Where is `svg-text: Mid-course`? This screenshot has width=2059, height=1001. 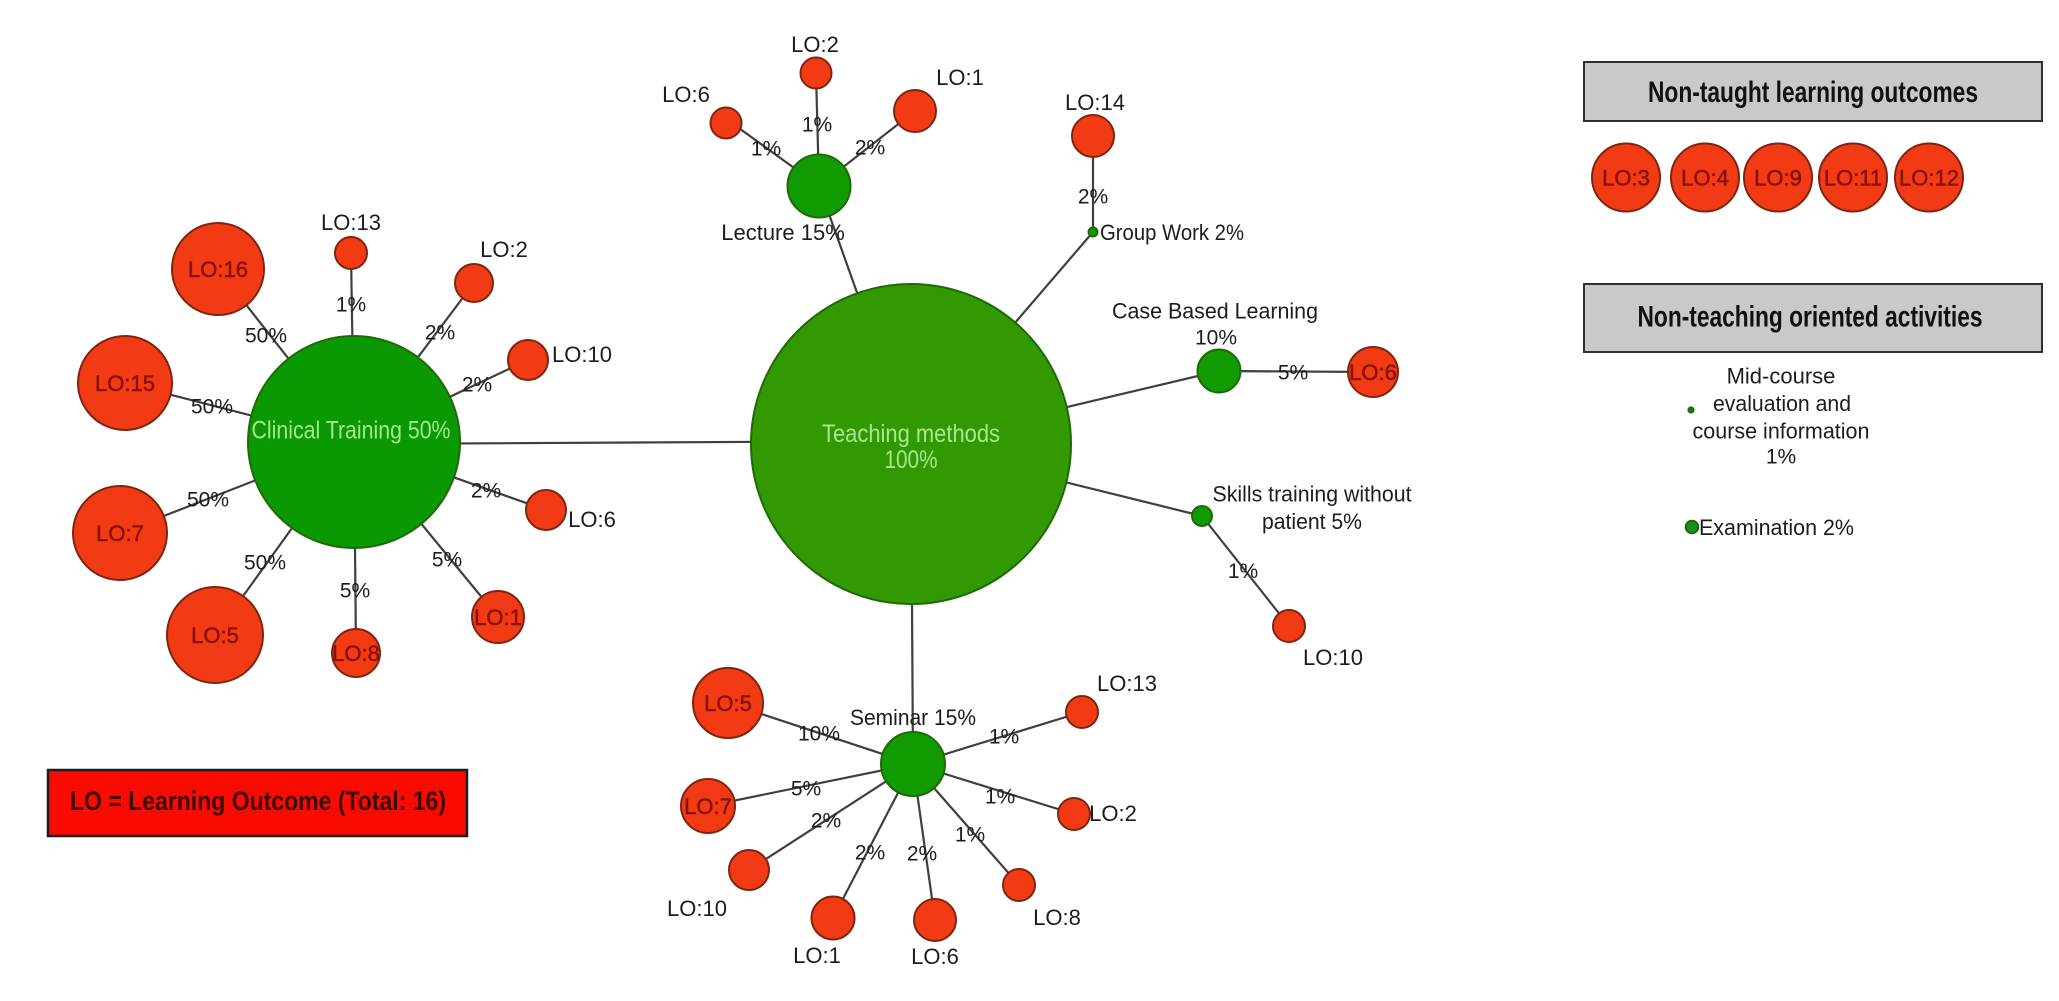
svg-text: Mid-course is located at coordinates (1781, 375).